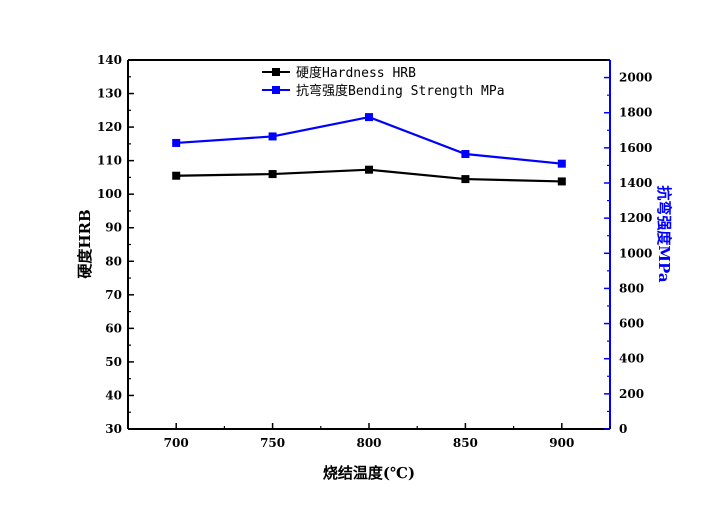 This screenshot has height=515, width=710. Describe the element at coordinates (635, 113) in the screenshot. I see `y2-tick-label-9: 1800` at that location.